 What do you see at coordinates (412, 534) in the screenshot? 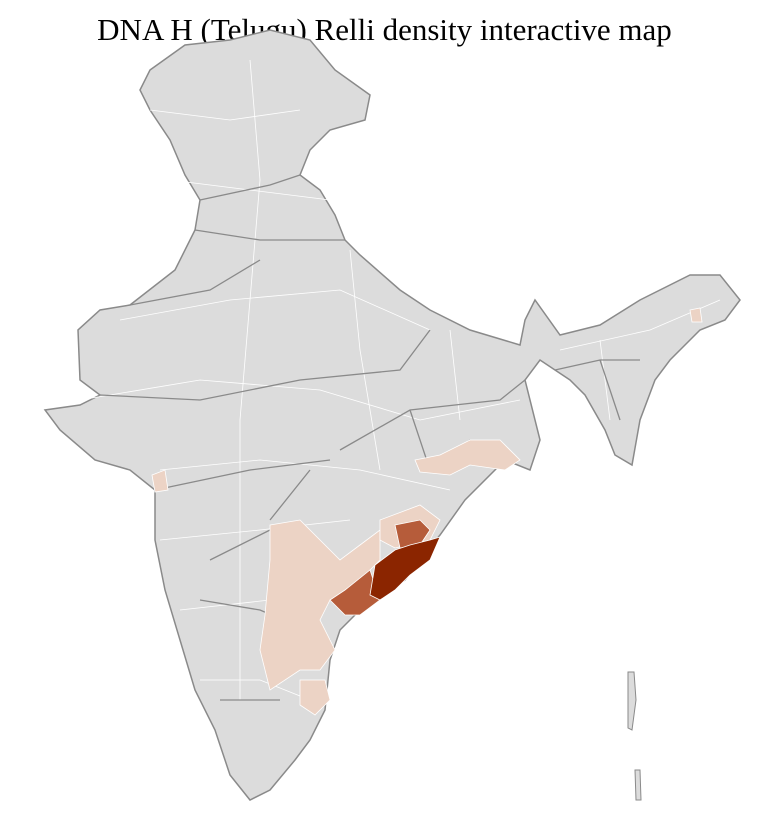
I see `medium-density-region-north-coastal` at bounding box center [412, 534].